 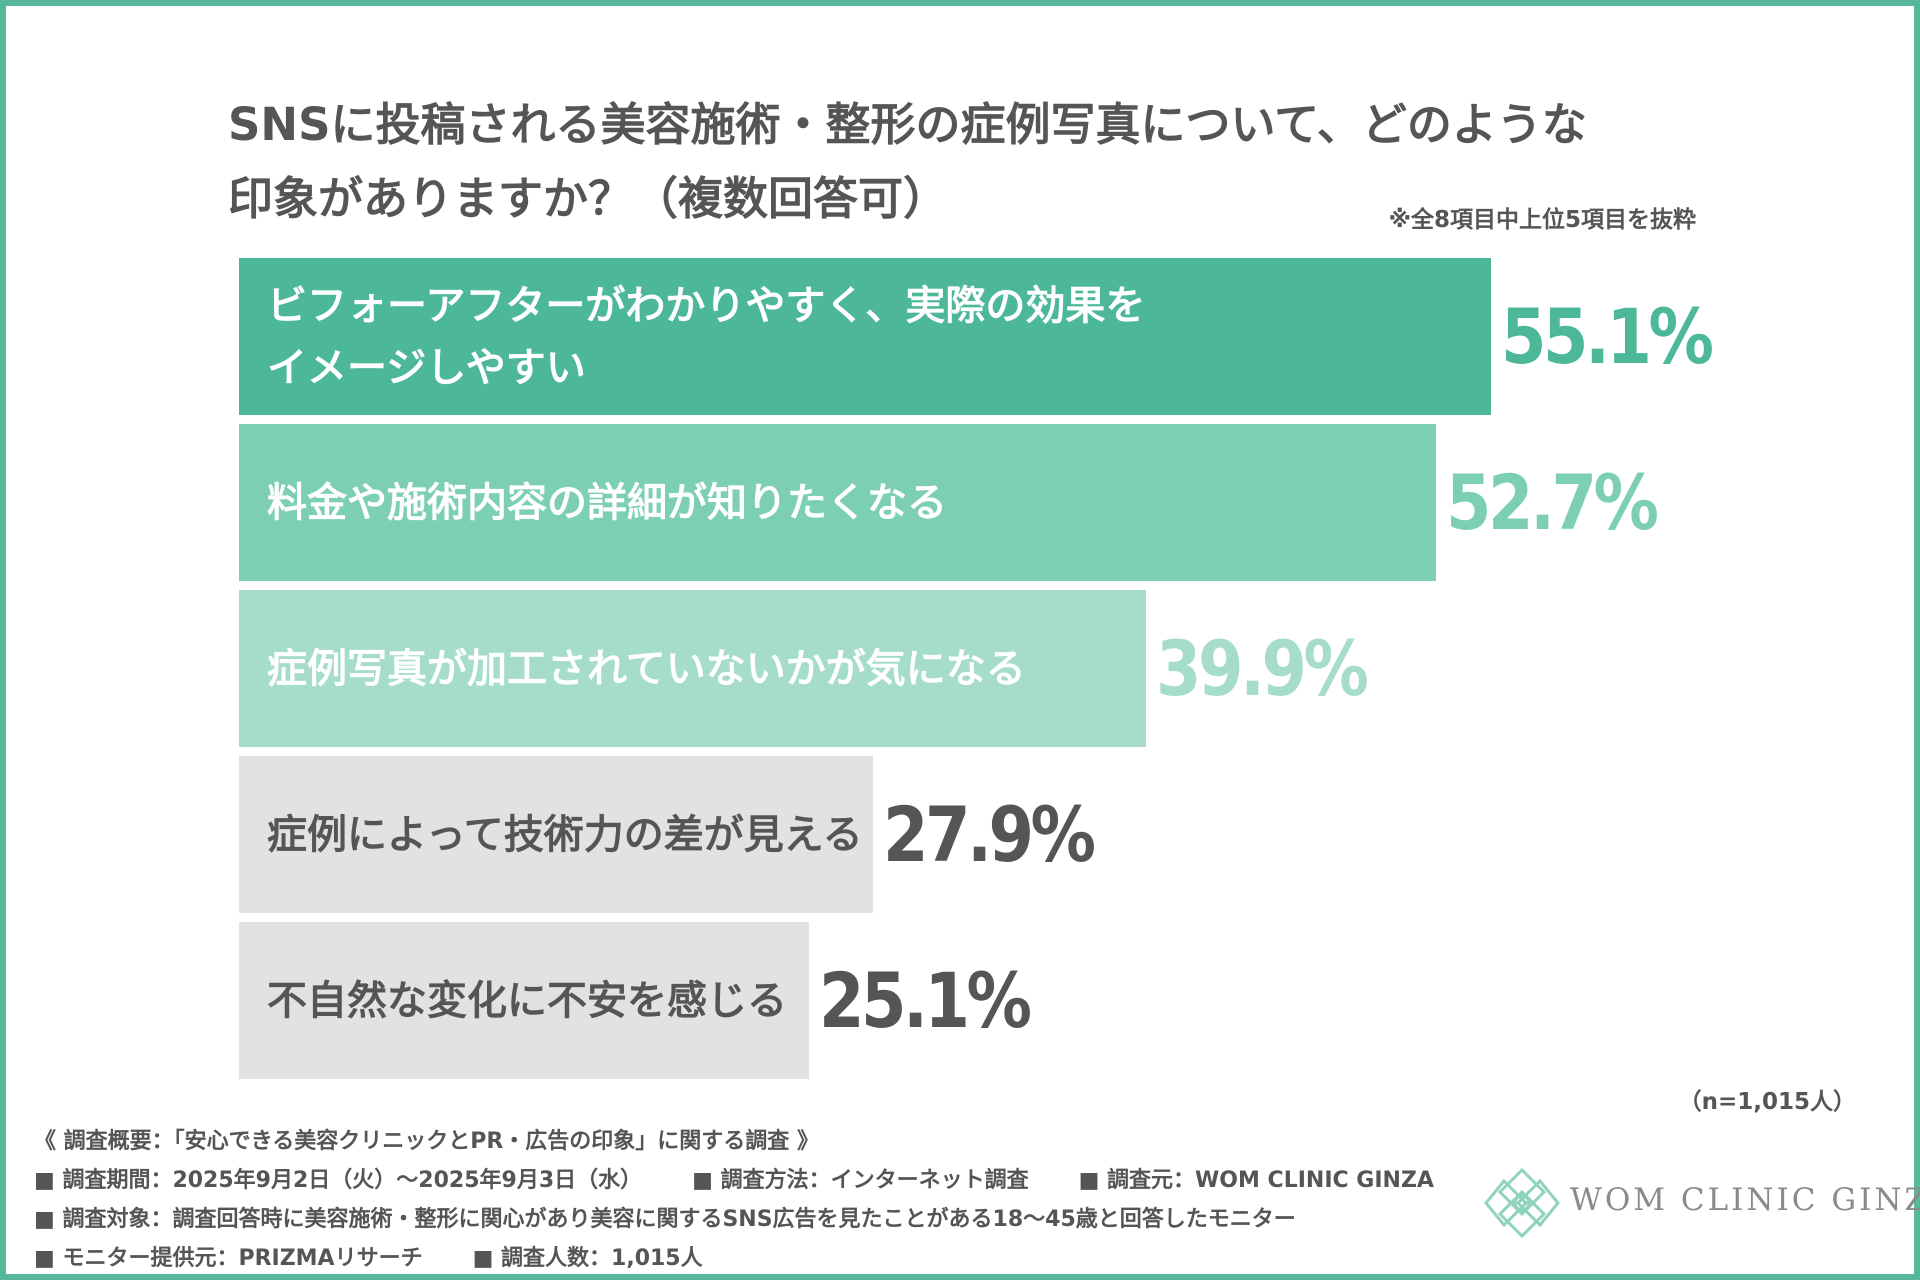 What do you see at coordinates (565, 834) in the screenshot?
I see `bar-label-4: 症例によって技術力の差が見える` at bounding box center [565, 834].